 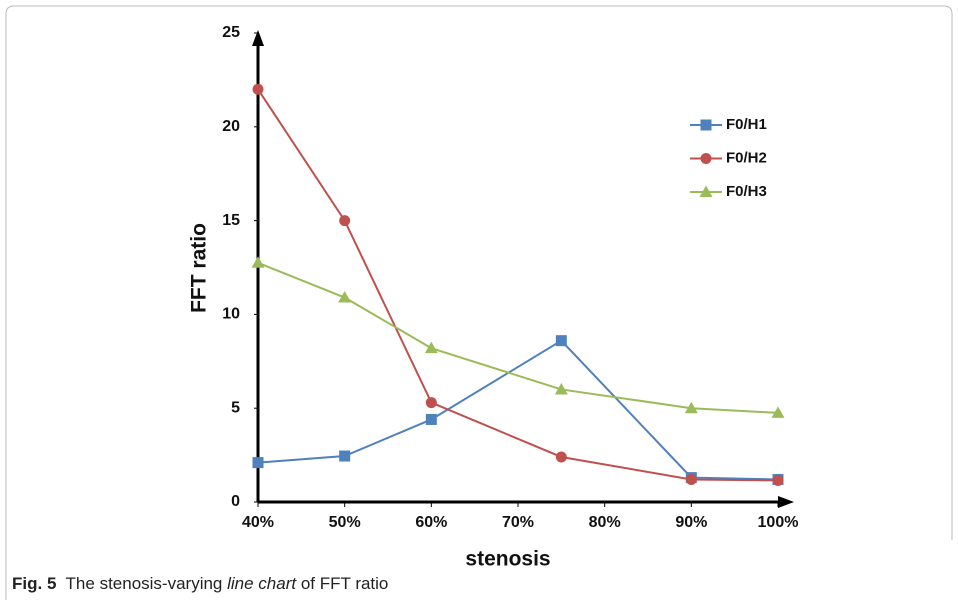 I want to click on x-tick-label: 50%, so click(x=345, y=522).